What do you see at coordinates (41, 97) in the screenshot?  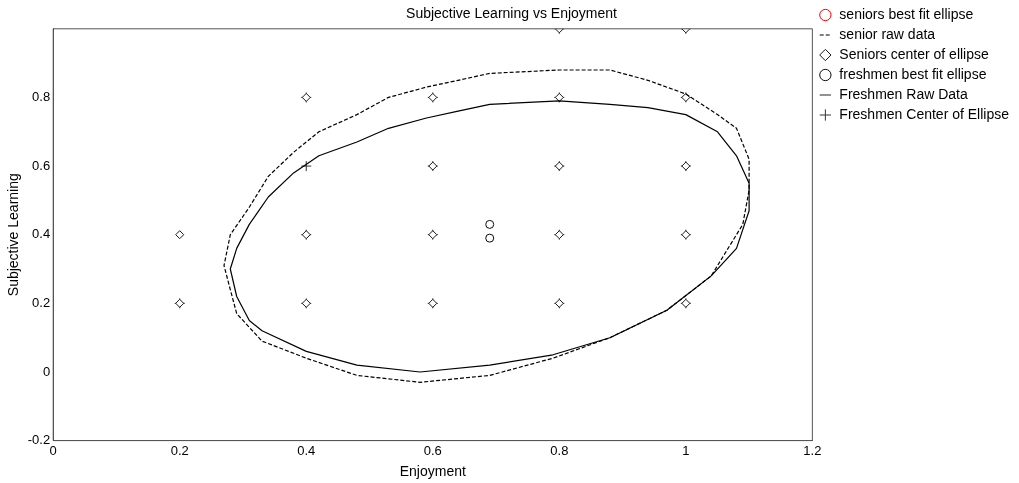 I see `y-tick-label: 0.8` at bounding box center [41, 97].